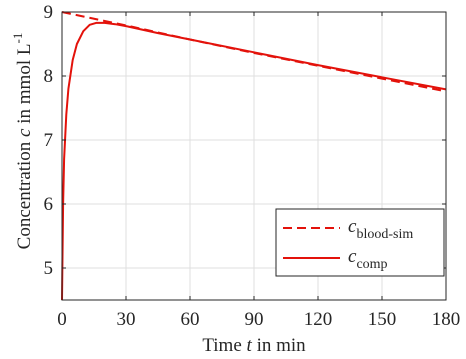 The image size is (466, 359). What do you see at coordinates (49, 268) in the screenshot?
I see `y-tick-label: 5` at bounding box center [49, 268].